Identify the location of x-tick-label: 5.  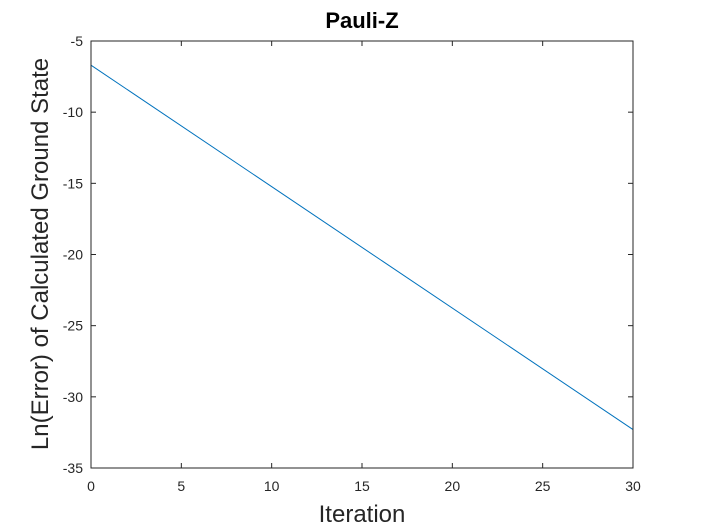
(181, 486).